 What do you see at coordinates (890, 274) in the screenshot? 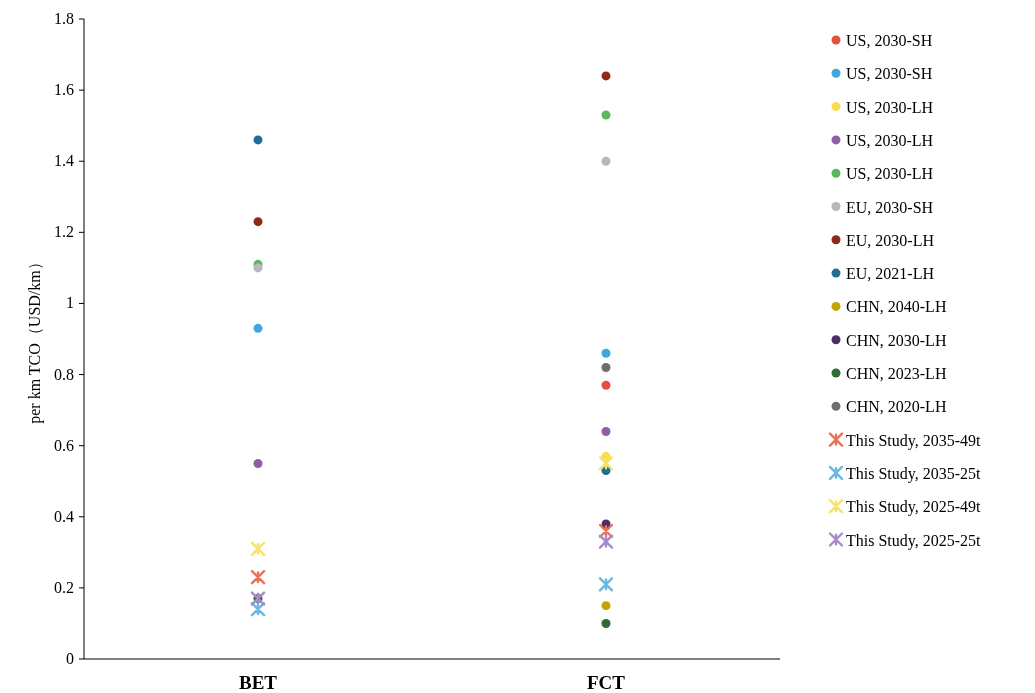
I see `legend-label: EU, 2021-LH` at bounding box center [890, 274].